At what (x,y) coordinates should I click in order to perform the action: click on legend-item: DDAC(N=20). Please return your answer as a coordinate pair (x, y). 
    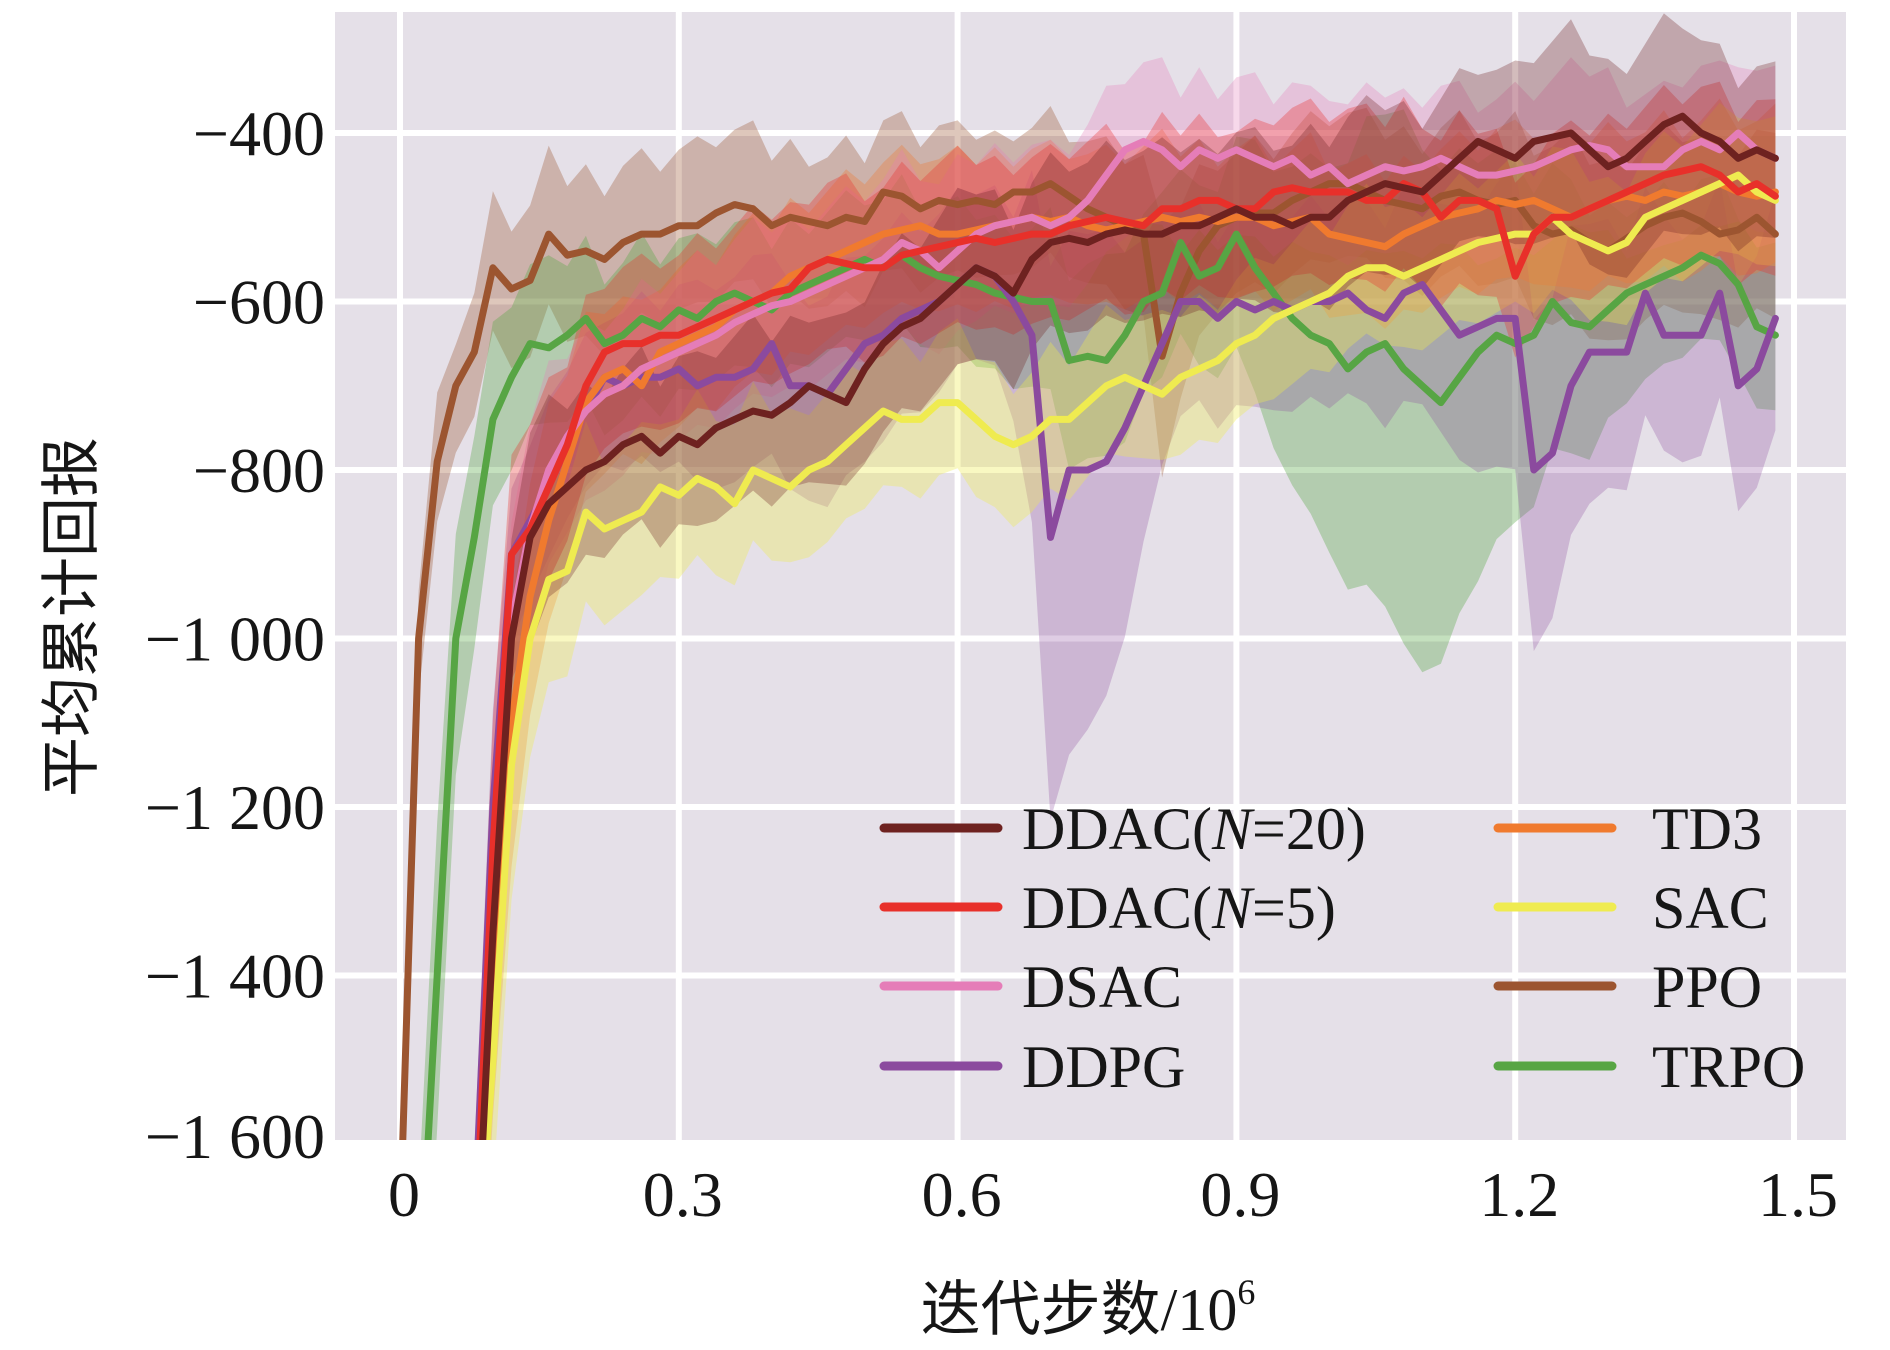
    Looking at the image, I should click on (1122, 829).